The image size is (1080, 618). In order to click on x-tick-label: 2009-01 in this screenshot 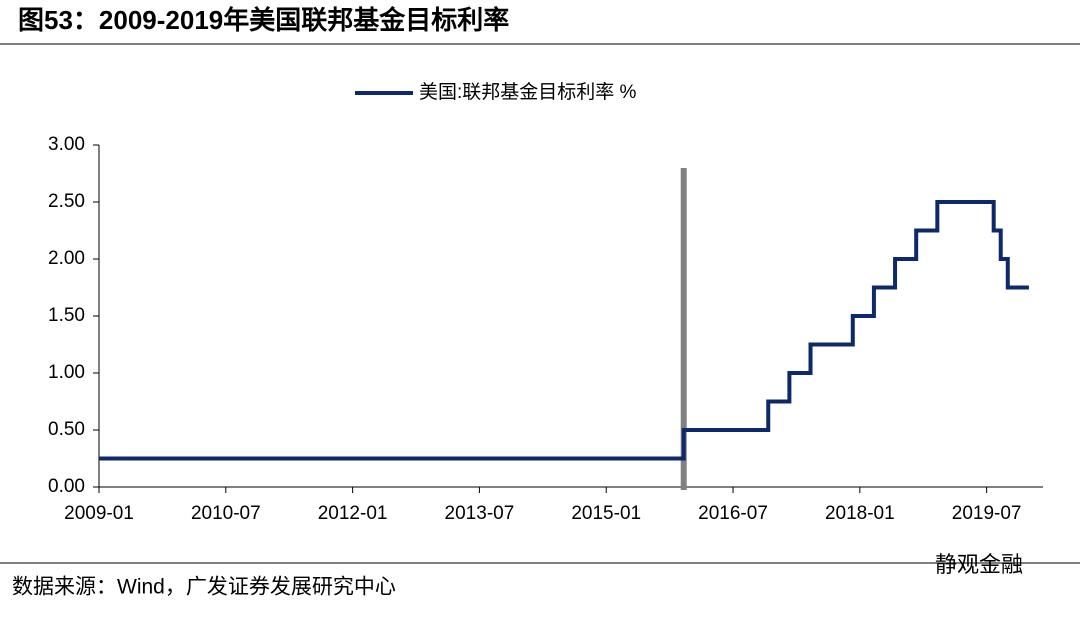, I will do `click(99, 513)`.